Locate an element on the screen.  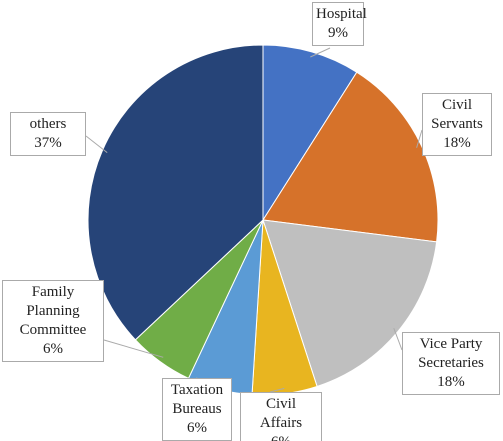
data-label: Civil Affairs 6% is located at coordinates (281, 416).